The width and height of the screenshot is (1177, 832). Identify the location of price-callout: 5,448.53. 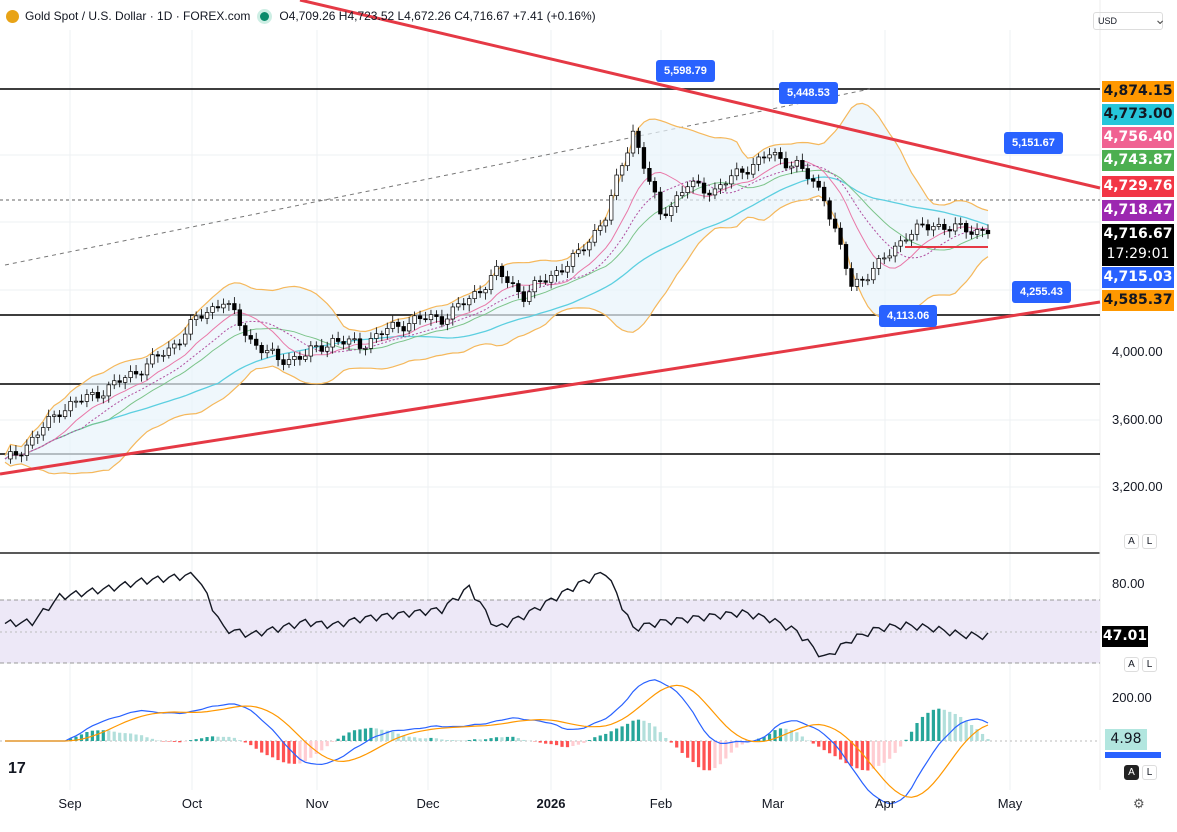
(808, 93).